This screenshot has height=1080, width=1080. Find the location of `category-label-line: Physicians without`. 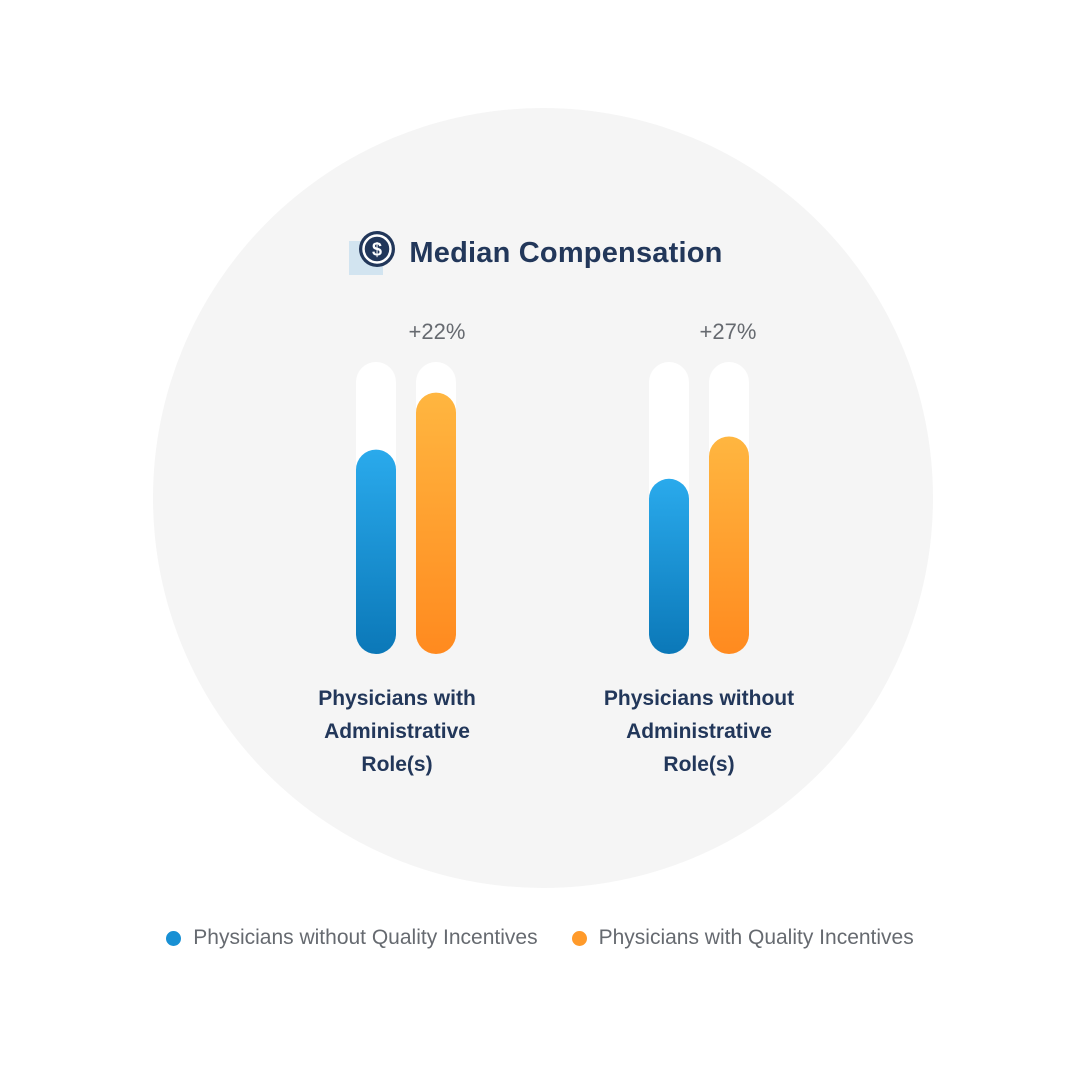

category-label-line: Physicians without is located at coordinates (699, 698).